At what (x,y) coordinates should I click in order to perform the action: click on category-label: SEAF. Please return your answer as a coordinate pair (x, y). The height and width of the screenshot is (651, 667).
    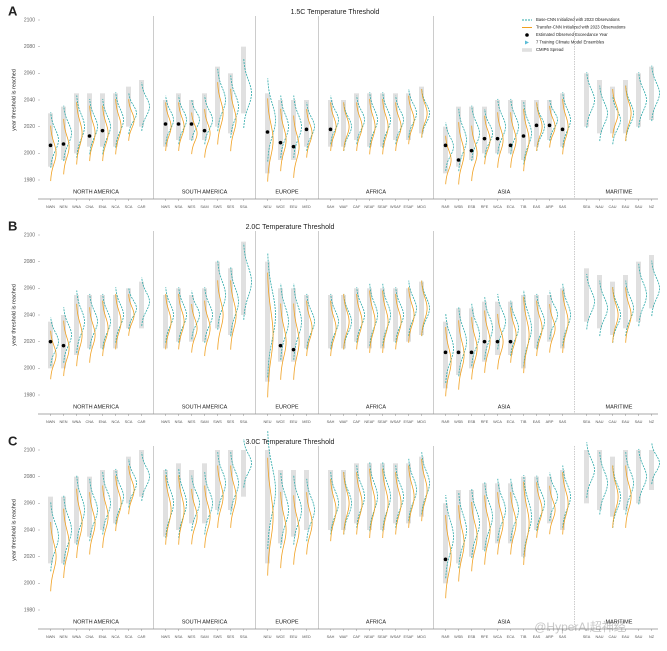
    Looking at the image, I should click on (383, 637).